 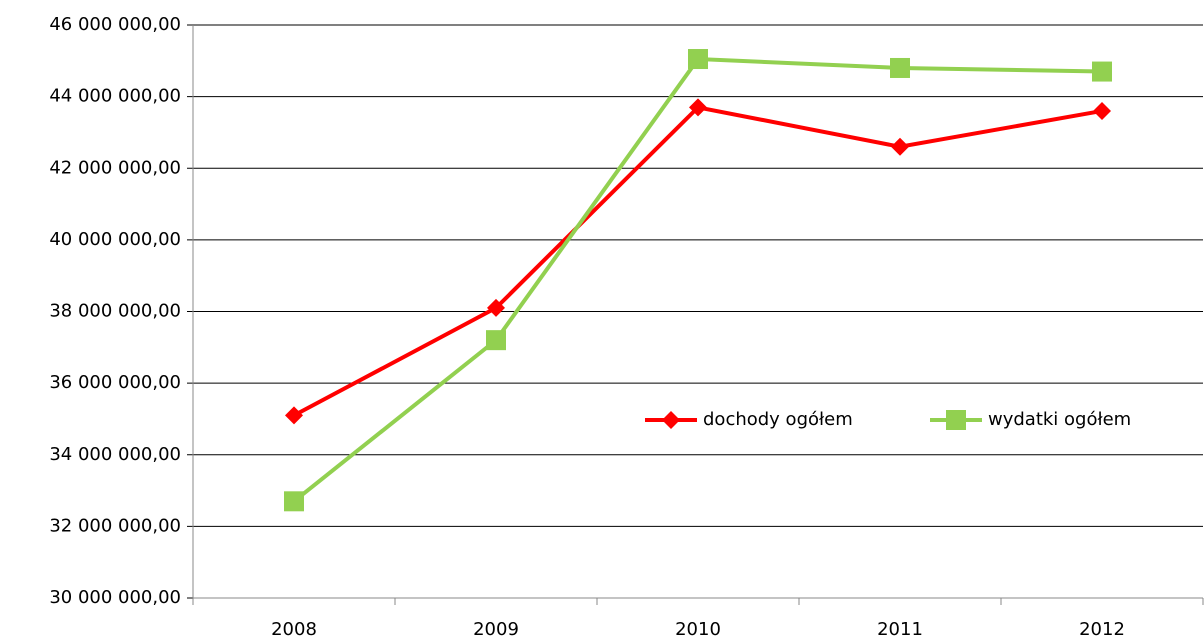 I want to click on x-tick-label: 2009, so click(x=496, y=629).